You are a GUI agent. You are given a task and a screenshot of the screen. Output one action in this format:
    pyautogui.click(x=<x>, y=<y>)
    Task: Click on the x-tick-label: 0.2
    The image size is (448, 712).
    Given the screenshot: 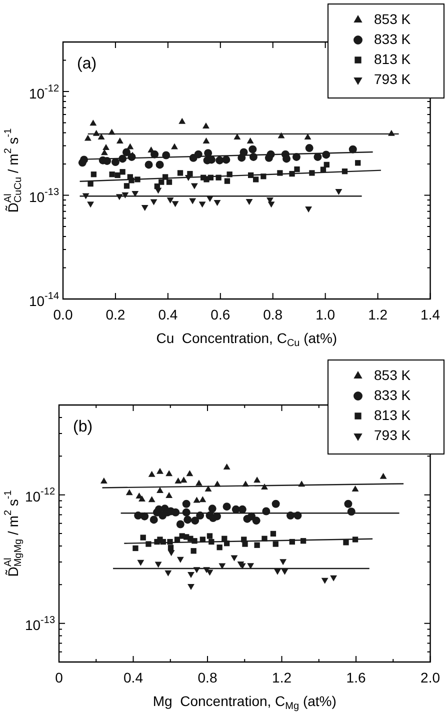 What is the action you would take?
    pyautogui.click(x=116, y=314)
    